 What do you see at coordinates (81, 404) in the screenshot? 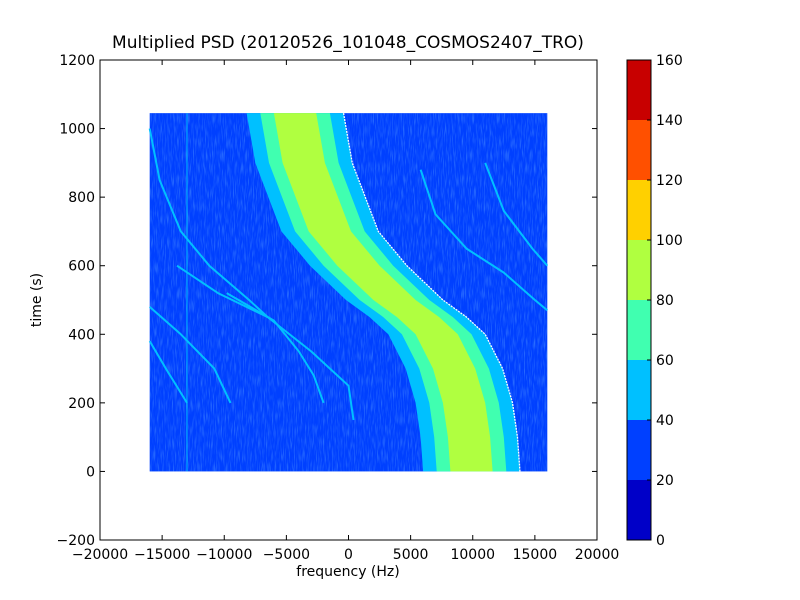
I see `y-tick-label: 200` at bounding box center [81, 404].